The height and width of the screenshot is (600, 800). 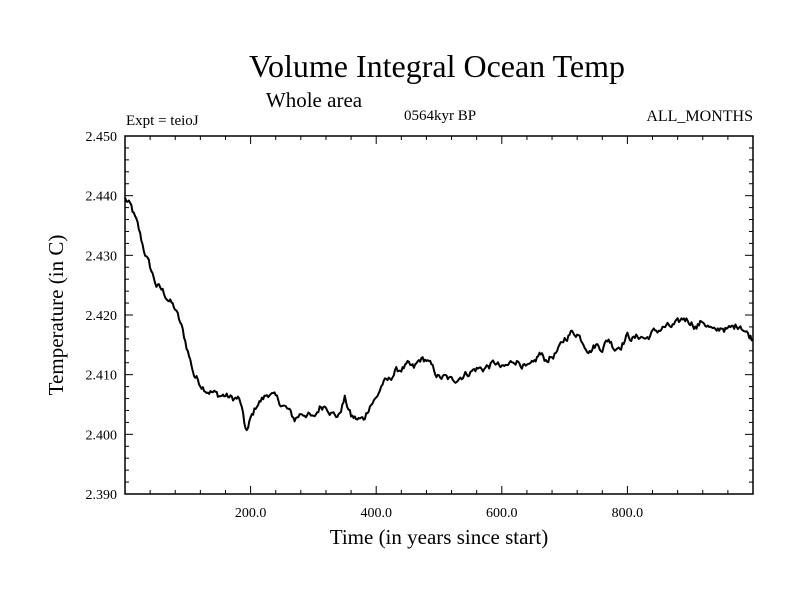 I want to click on y-tick-label: 2.400, so click(x=102, y=435).